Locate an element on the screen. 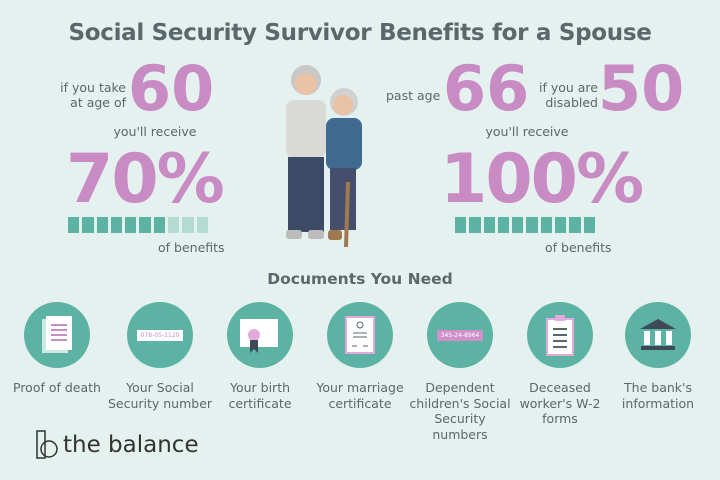 The height and width of the screenshot is (480, 720). ssn-card-icon: 345-24-8964 is located at coordinates (460, 335).